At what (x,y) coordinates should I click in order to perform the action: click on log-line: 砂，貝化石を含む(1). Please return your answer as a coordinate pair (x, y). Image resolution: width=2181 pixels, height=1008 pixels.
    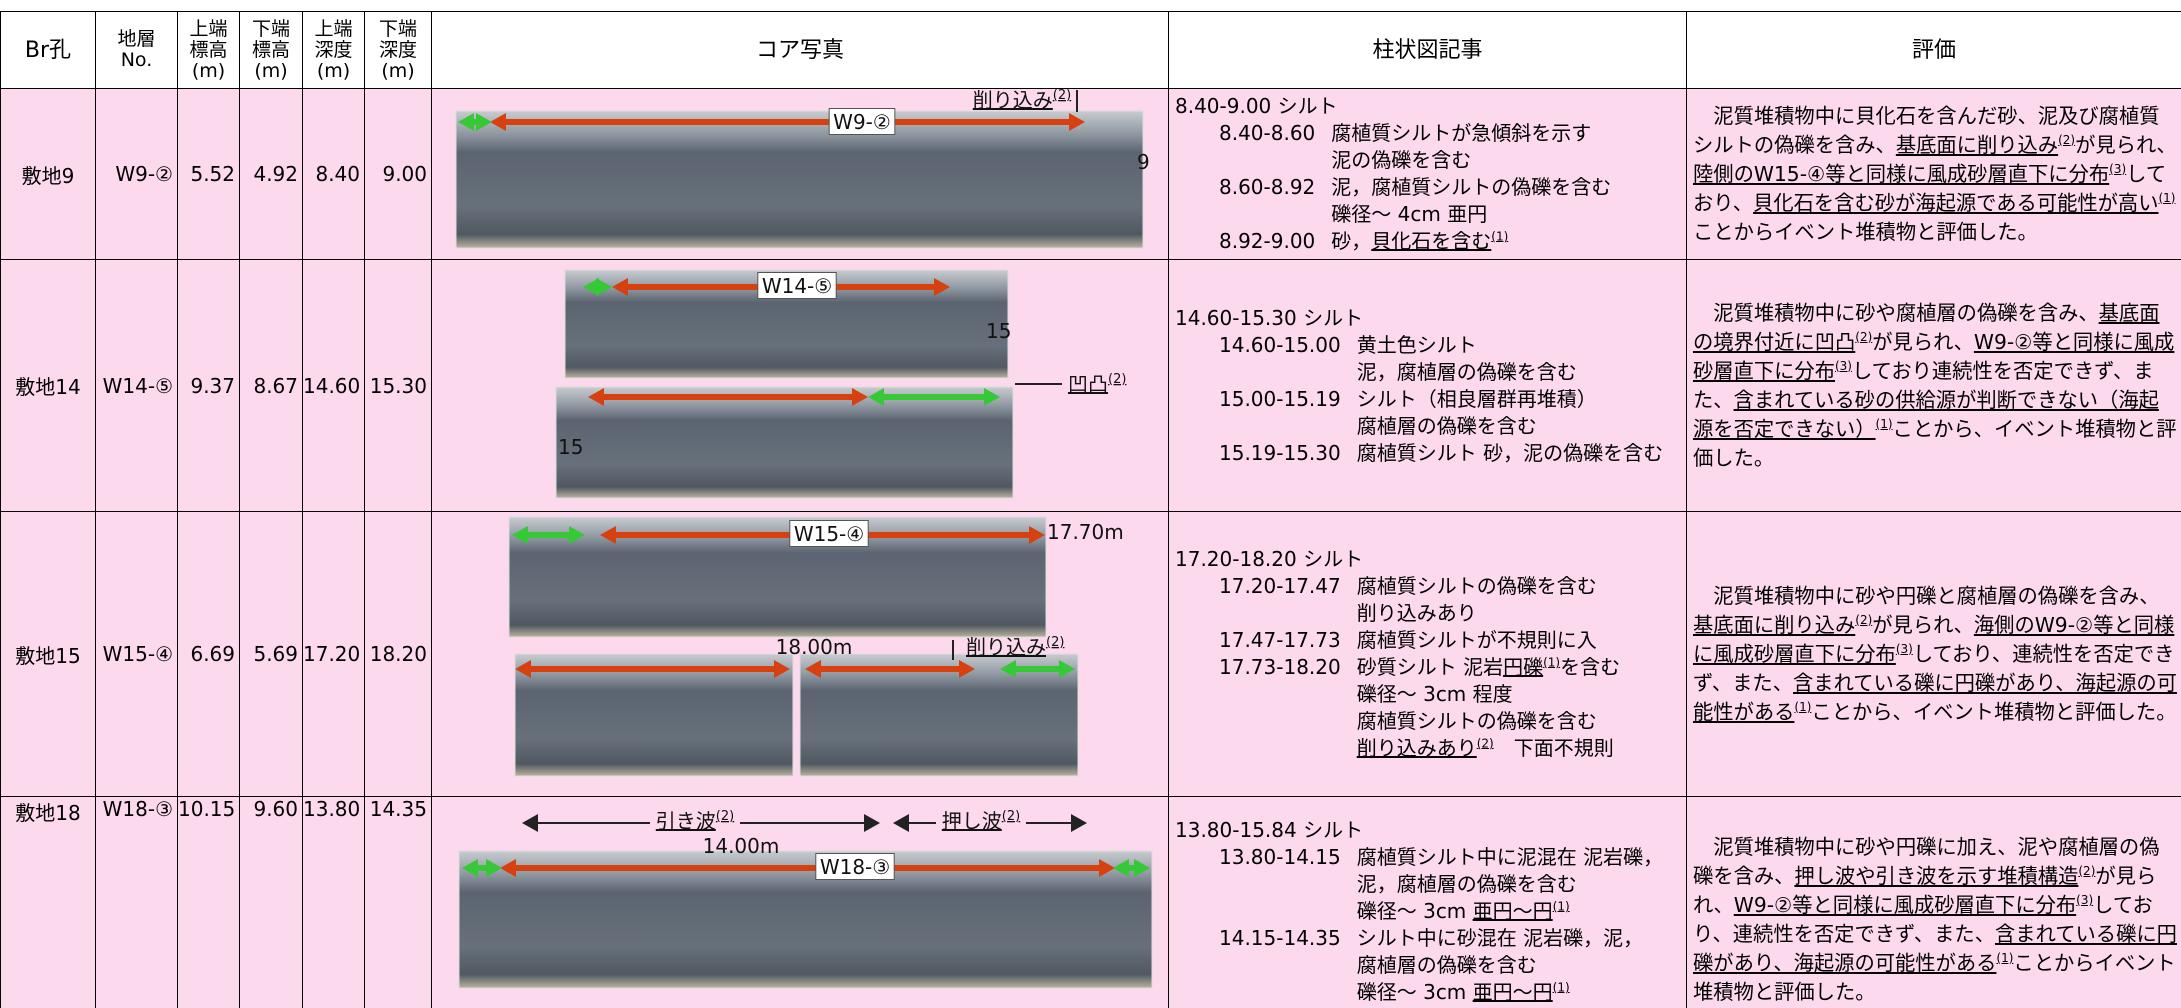
    Looking at the image, I should click on (1419, 241).